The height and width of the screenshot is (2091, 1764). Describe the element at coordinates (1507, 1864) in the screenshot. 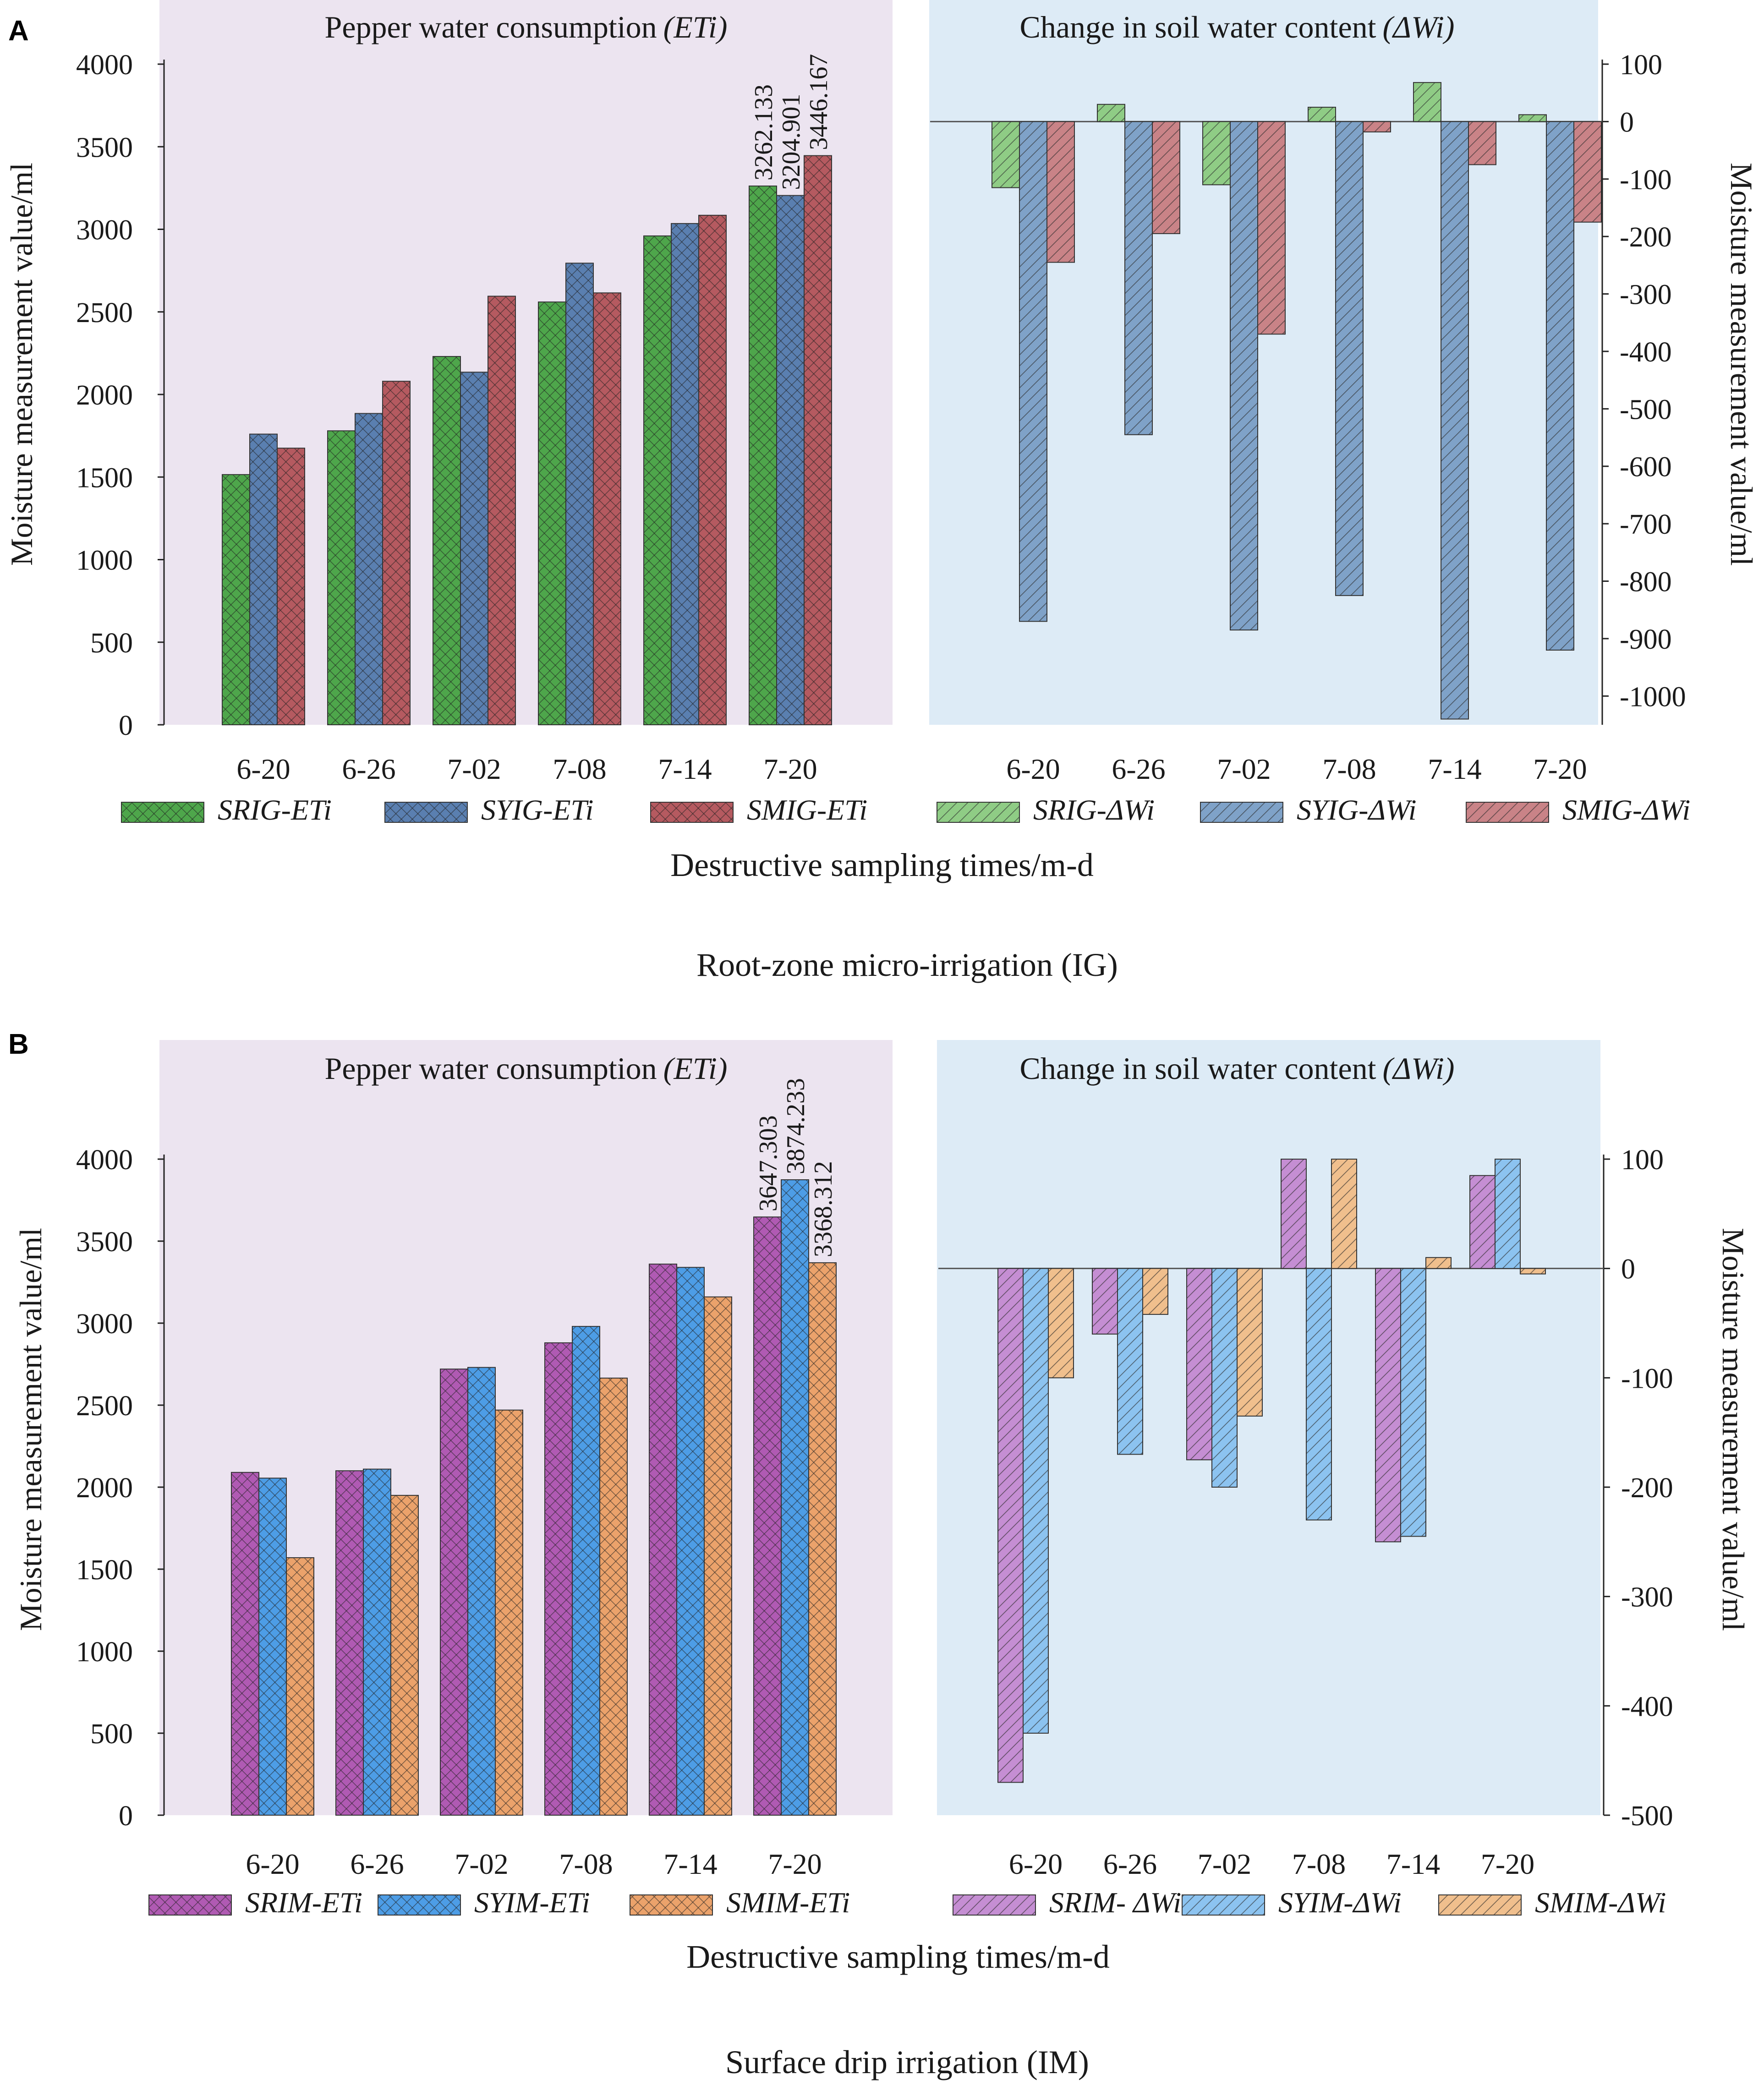

I see `x-tick-label: 7-20` at that location.